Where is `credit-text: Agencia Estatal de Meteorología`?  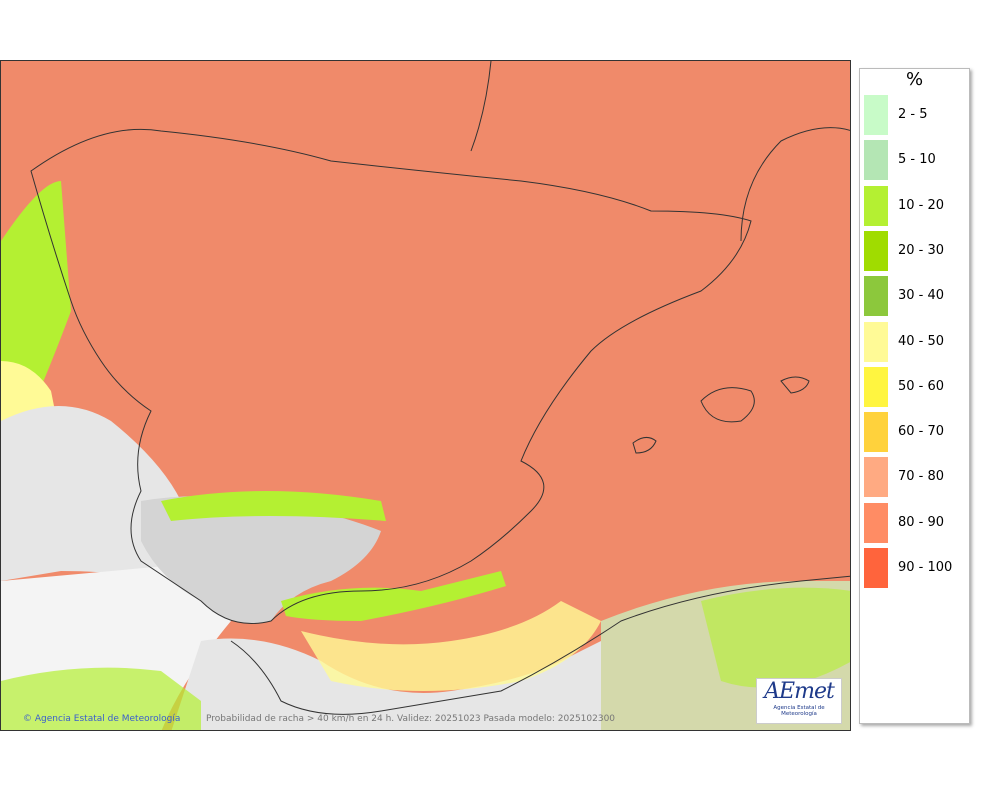 credit-text: Agencia Estatal de Meteorología is located at coordinates (107, 719).